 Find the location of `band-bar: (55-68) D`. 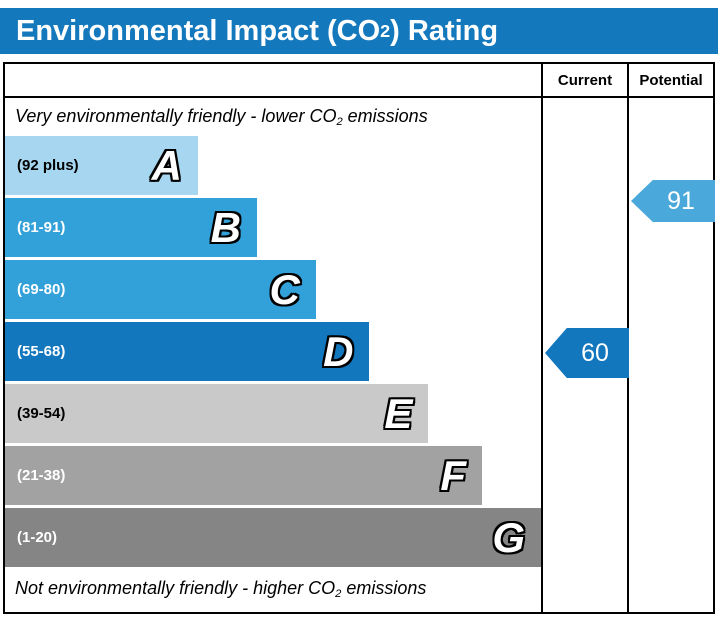

band-bar: (55-68) D is located at coordinates (187, 351).